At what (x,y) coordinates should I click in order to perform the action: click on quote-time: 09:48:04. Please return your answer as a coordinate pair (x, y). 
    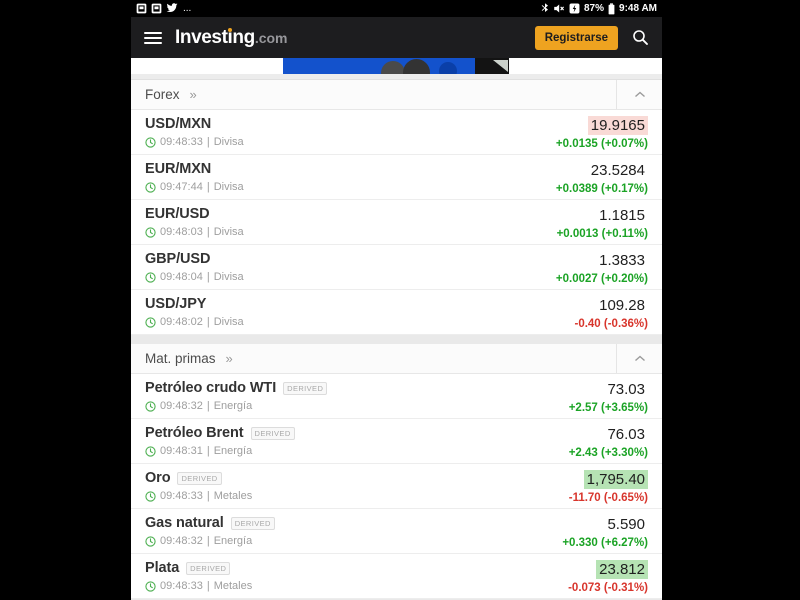
    Looking at the image, I should click on (181, 277).